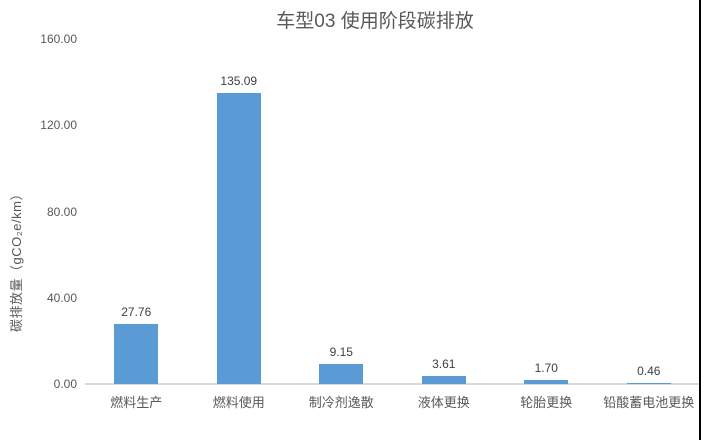 Image resolution: width=709 pixels, height=440 pixels. I want to click on x-category-label: 轮胎更换, so click(546, 402).